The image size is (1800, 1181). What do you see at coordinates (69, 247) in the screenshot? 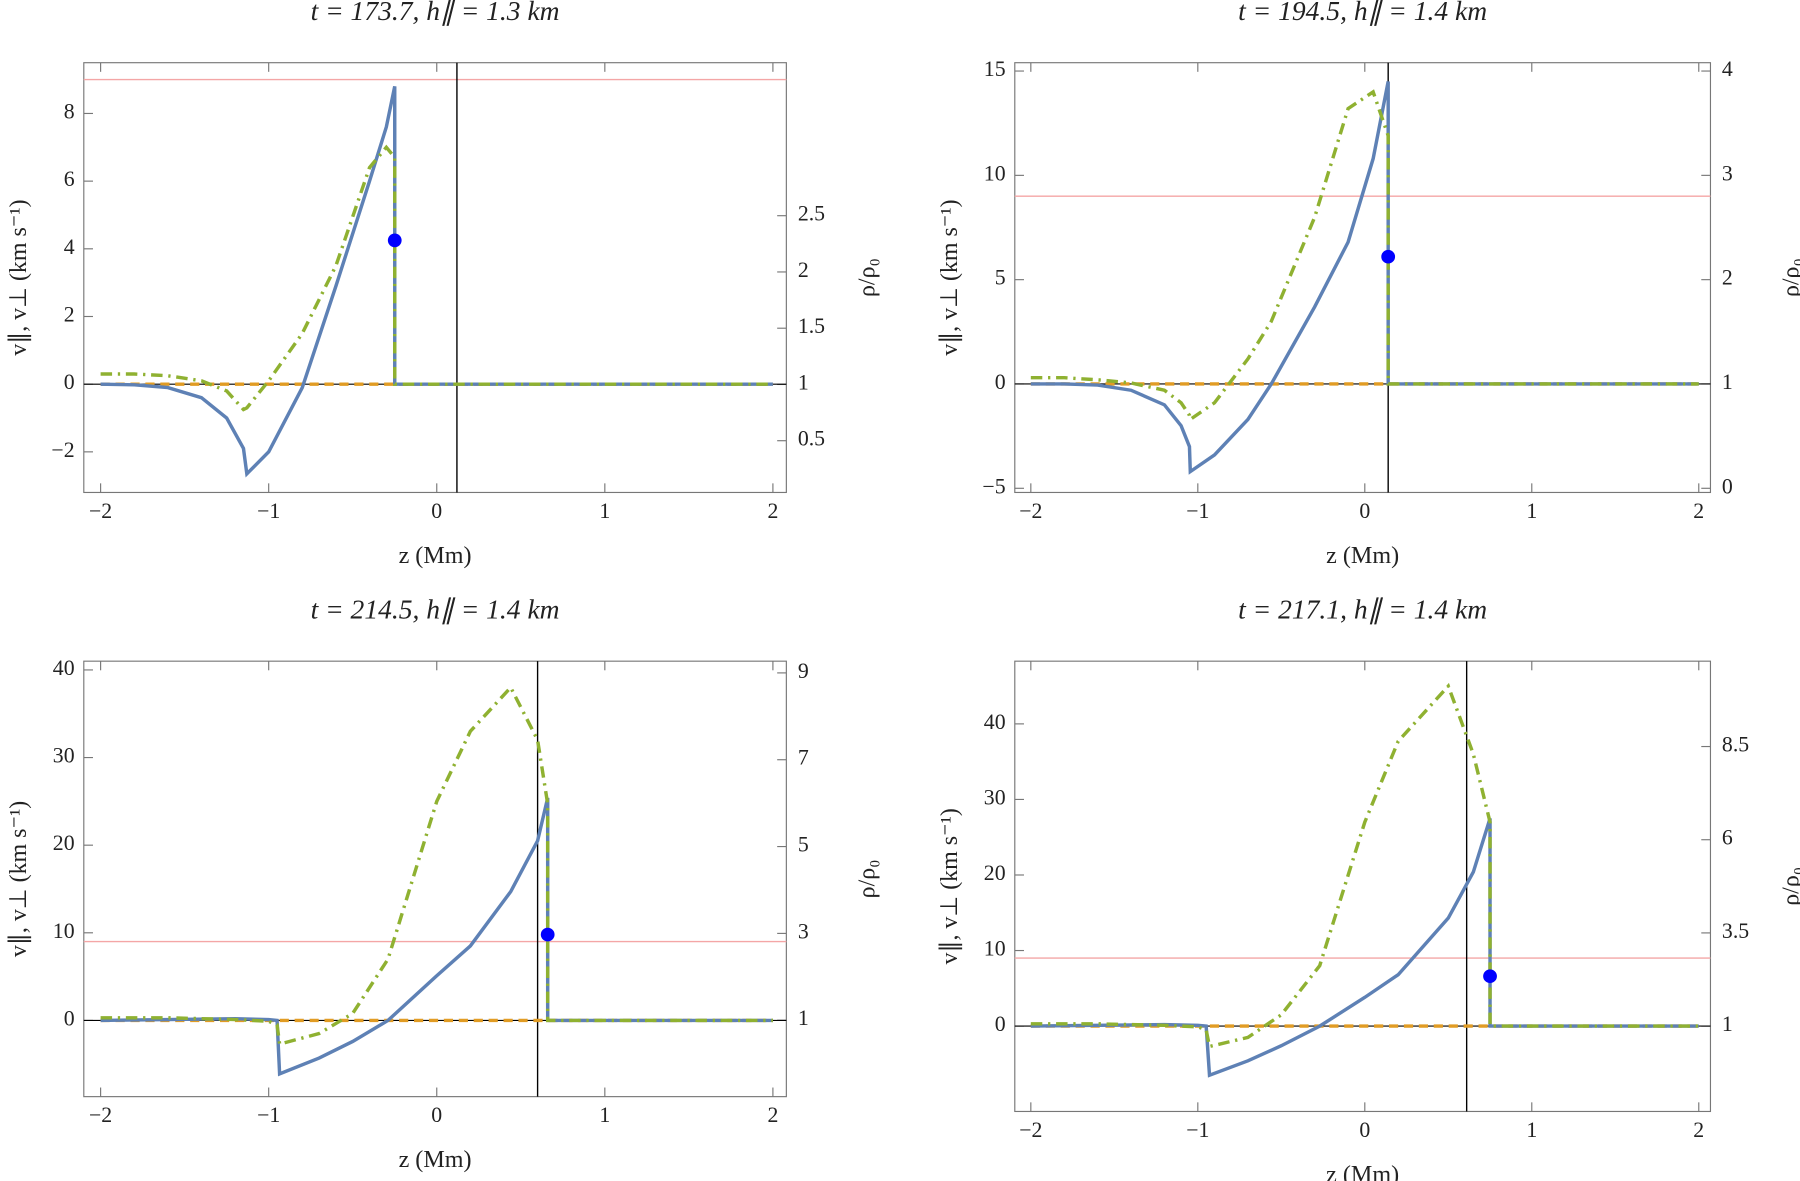
I see `y-tick-label: 4` at bounding box center [69, 247].